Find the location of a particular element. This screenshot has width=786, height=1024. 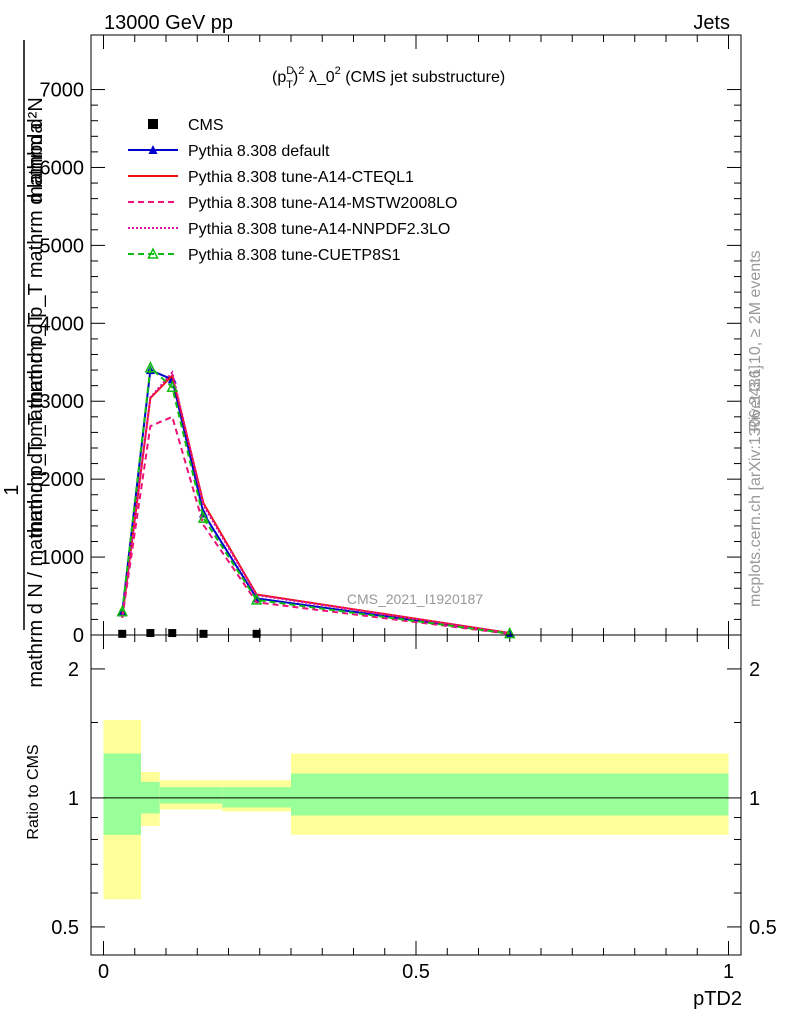

x-axis-label: pTD2 is located at coordinates (717, 999).